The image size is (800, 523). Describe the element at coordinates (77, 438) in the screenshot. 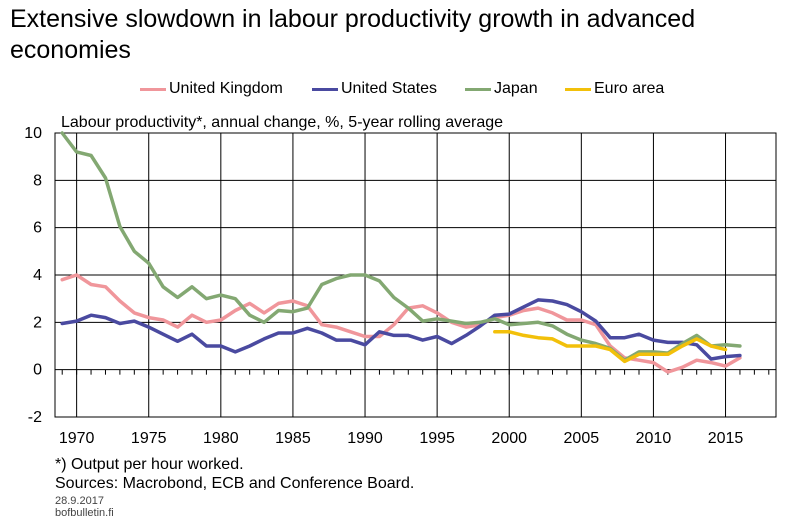

I see `x-tick-label: 1970` at that location.